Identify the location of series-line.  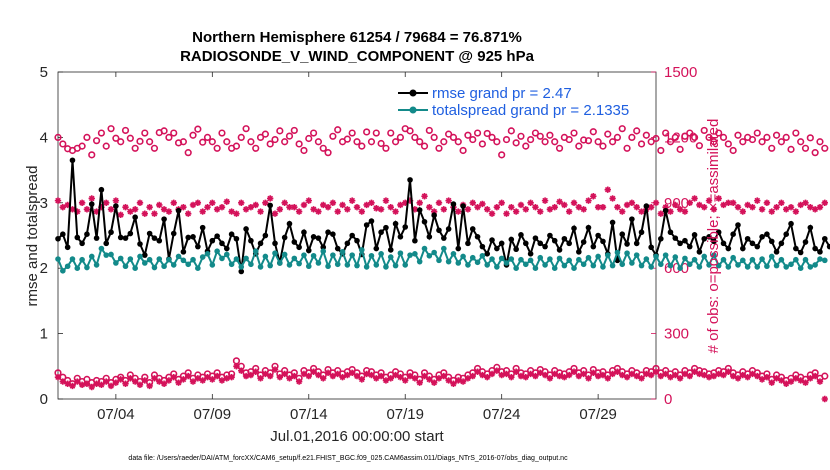
(441, 259).